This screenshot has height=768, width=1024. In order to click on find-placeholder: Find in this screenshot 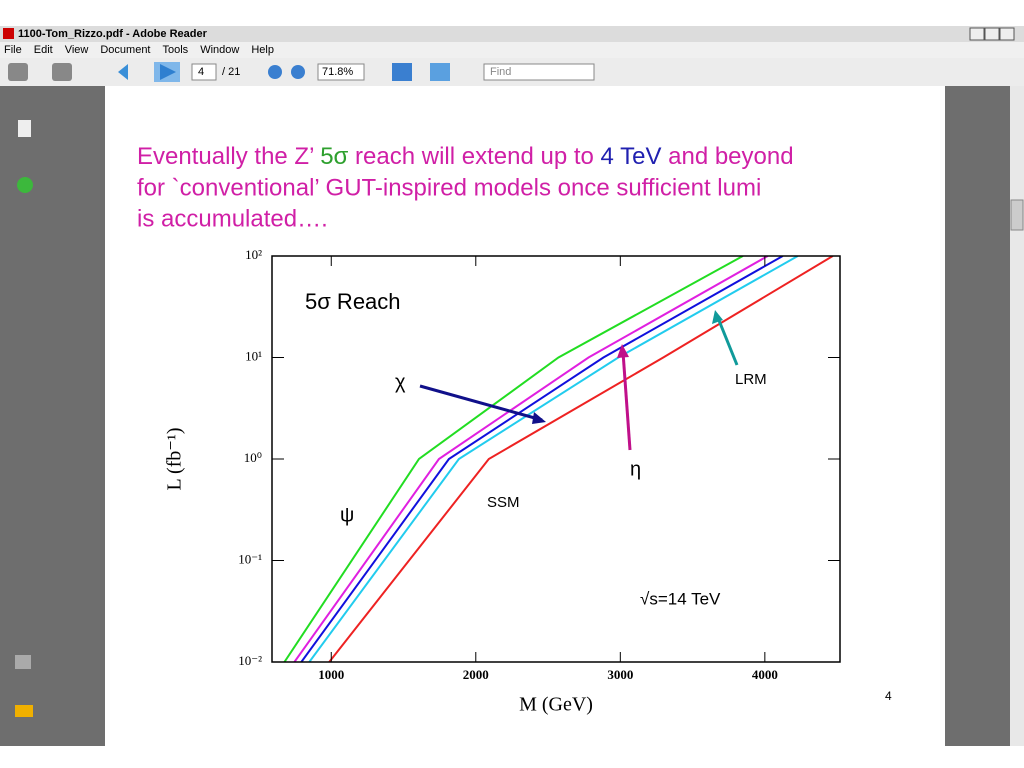, I will do `click(500, 72)`.